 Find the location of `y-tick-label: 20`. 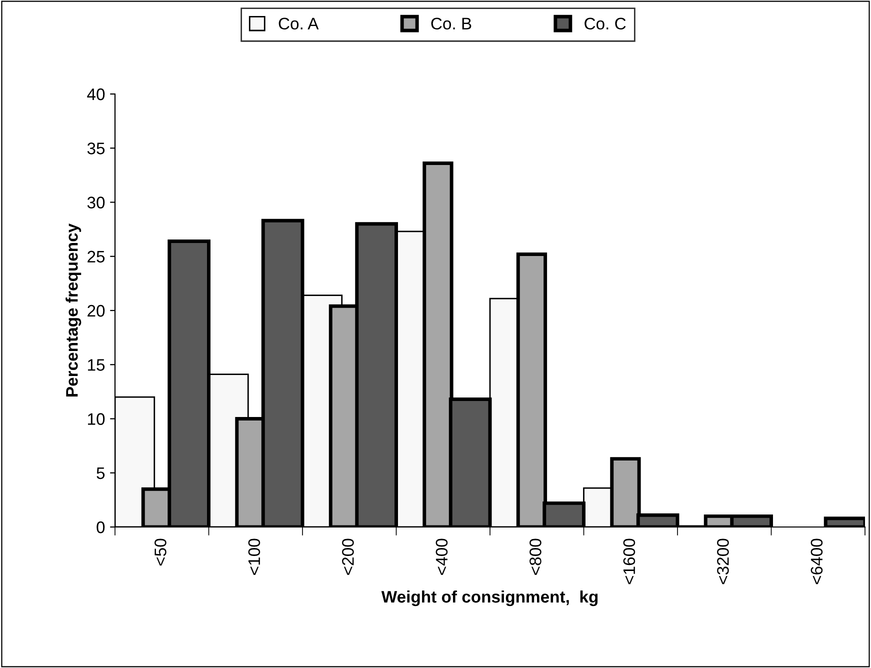

y-tick-label: 20 is located at coordinates (96, 310).